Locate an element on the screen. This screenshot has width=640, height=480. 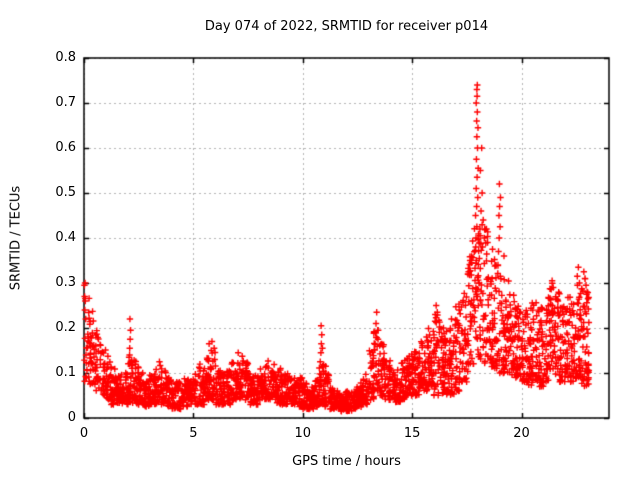
y-tick-label: 0.5 is located at coordinates (65, 192).